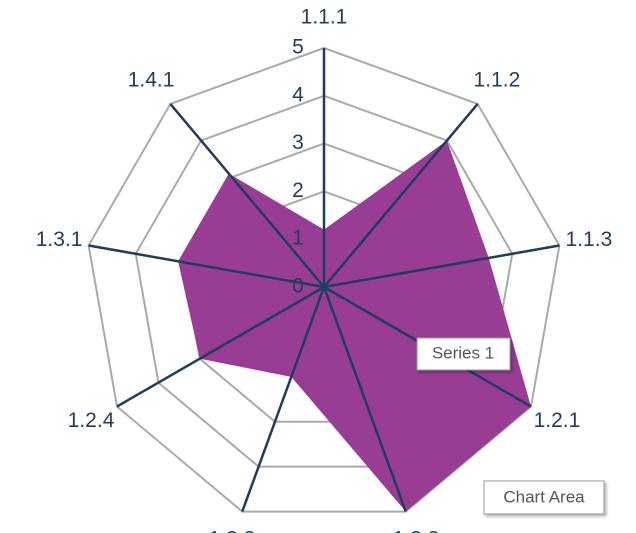  Describe the element at coordinates (416, 530) in the screenshot. I see `category-label: 1.2.2` at that location.